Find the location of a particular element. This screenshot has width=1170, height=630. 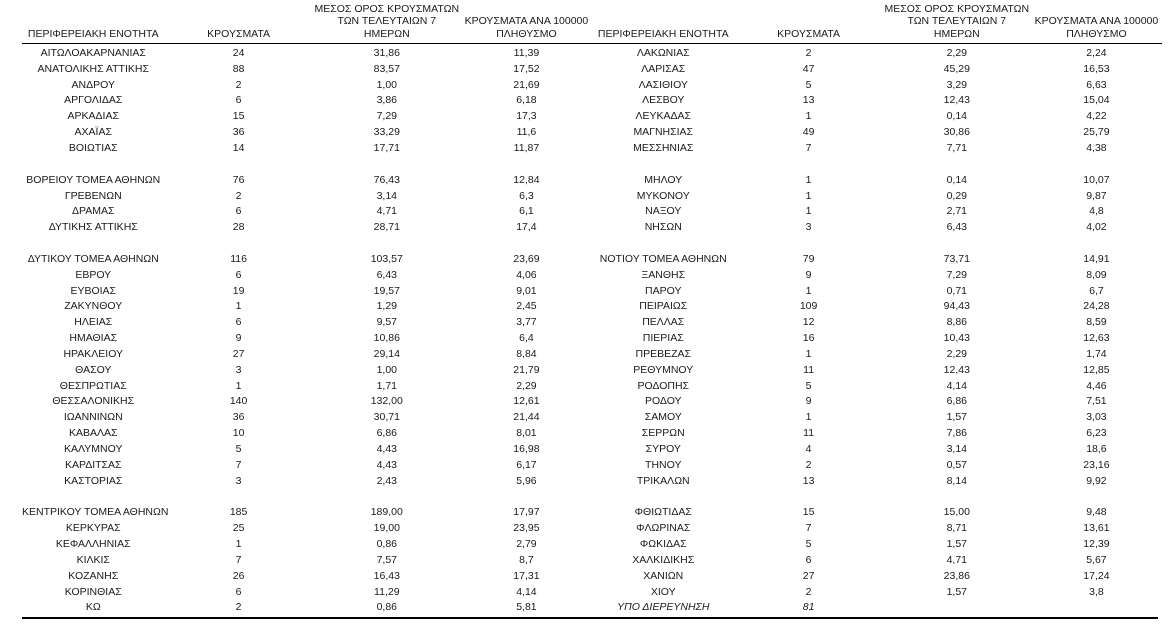

table-row: ΚΟΡΙΝΘΙΑΣ 6 11,29 4,14 is located at coordinates (307, 592).